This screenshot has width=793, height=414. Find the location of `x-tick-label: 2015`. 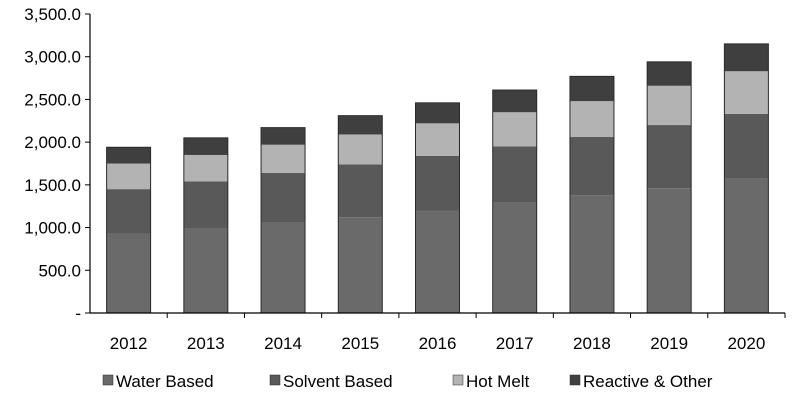

x-tick-label: 2015 is located at coordinates (360, 343).